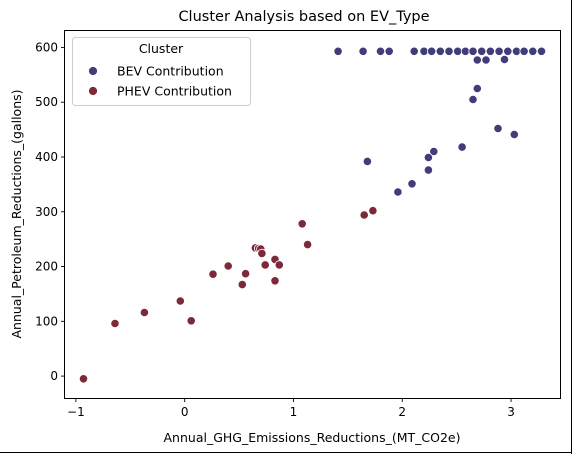  Describe the element at coordinates (46, 267) in the screenshot. I see `y-tick-label: 200` at that location.